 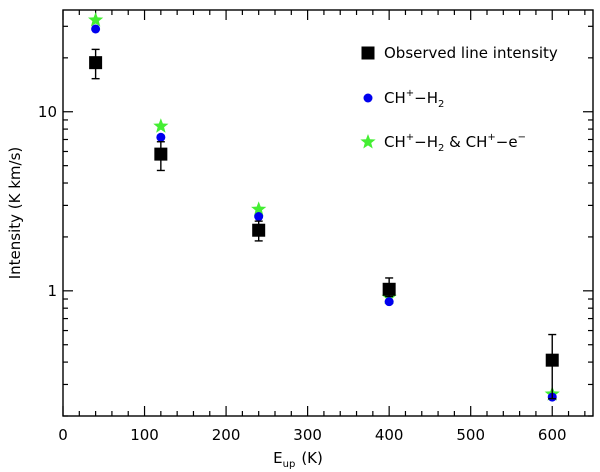 What do you see at coordinates (470, 435) in the screenshot?
I see `x-tick-label: 500` at bounding box center [470, 435].